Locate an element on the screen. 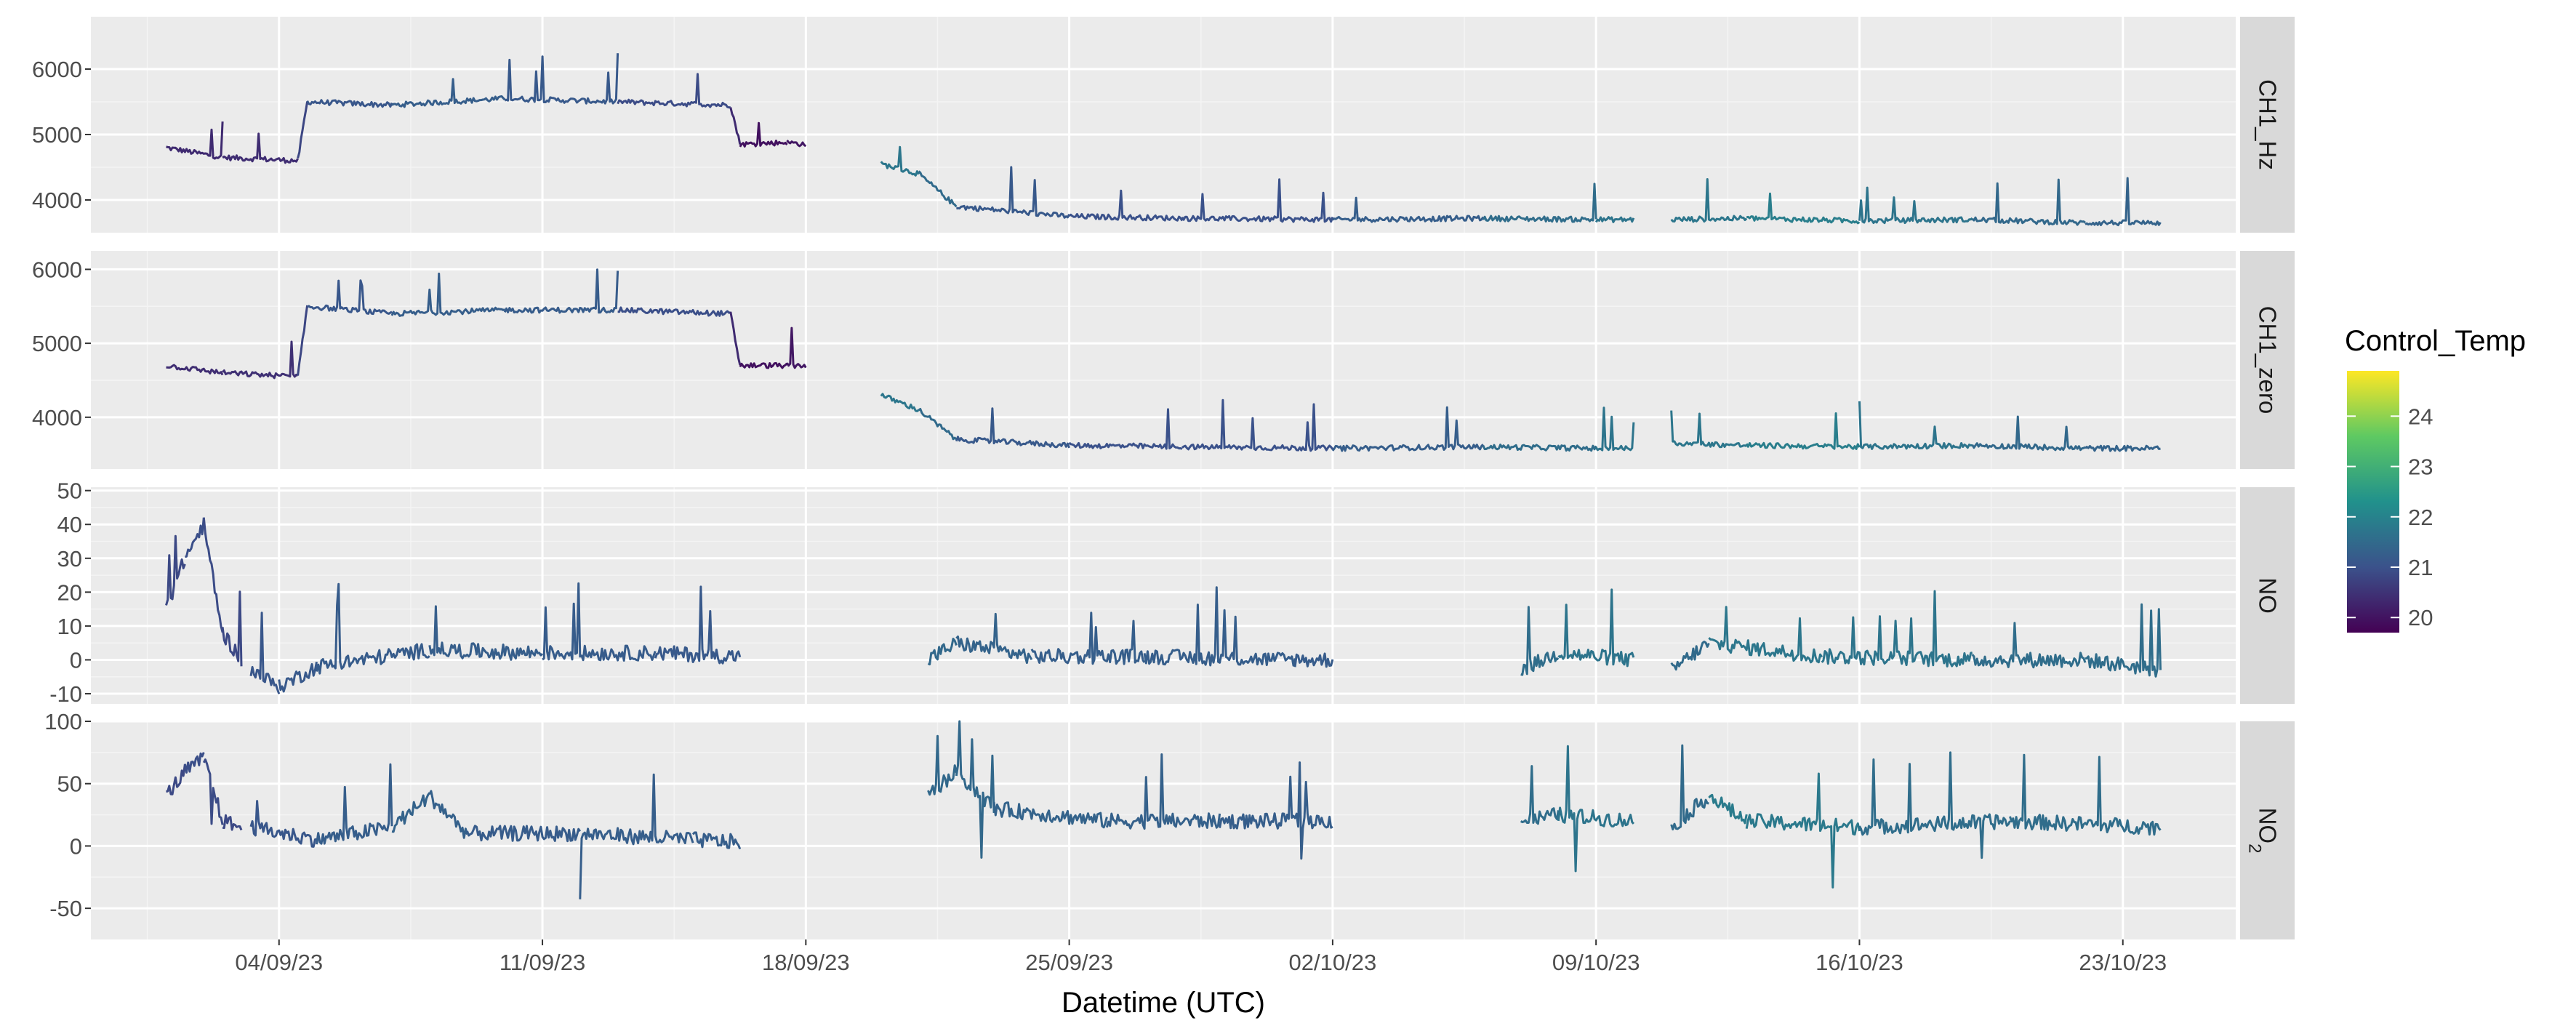  x-tick-label: 11/09/23 is located at coordinates (542, 962).